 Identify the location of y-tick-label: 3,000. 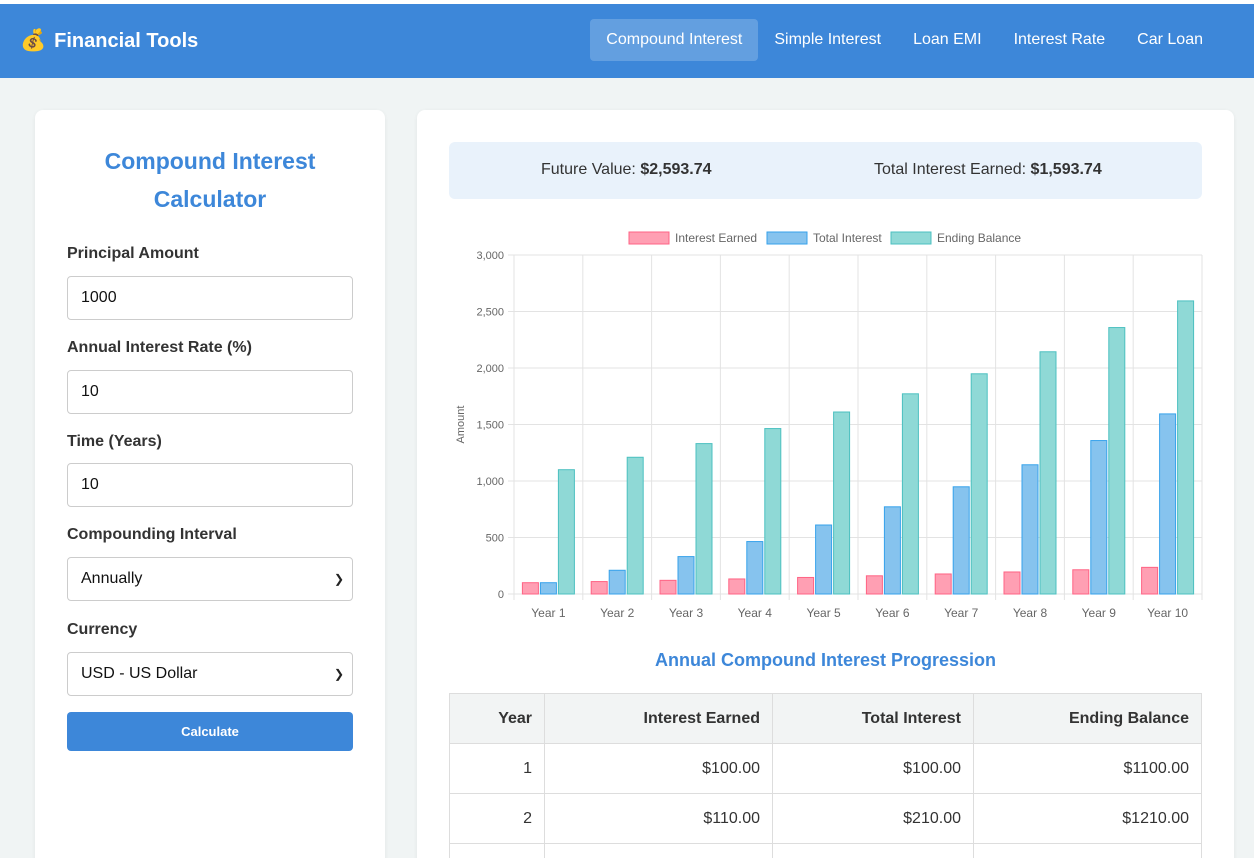
(490, 256).